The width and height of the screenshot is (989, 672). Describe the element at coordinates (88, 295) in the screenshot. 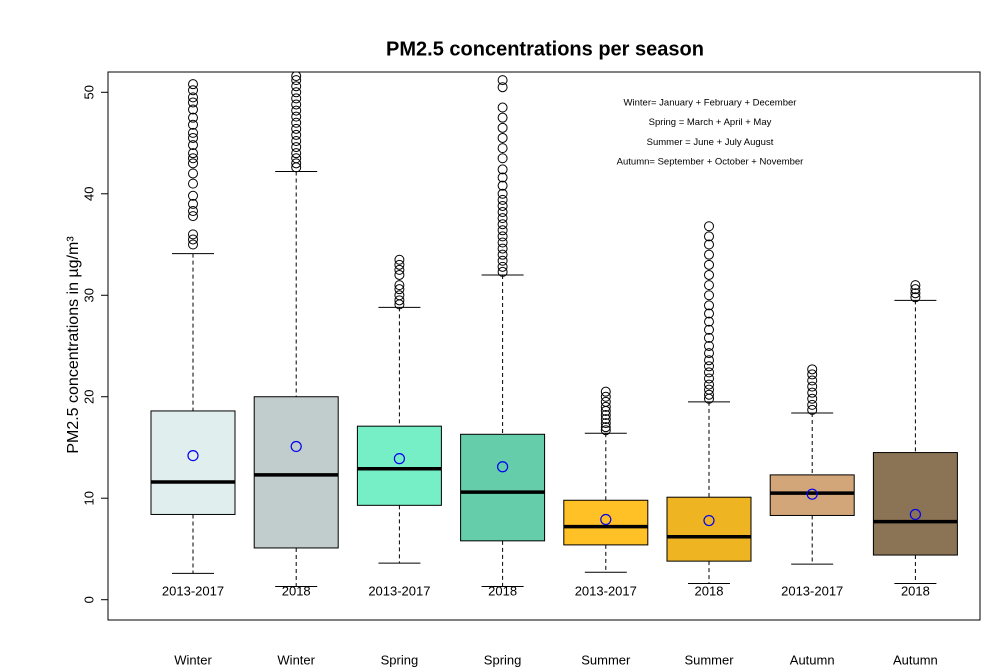

I see `y-tick-label: 30` at that location.